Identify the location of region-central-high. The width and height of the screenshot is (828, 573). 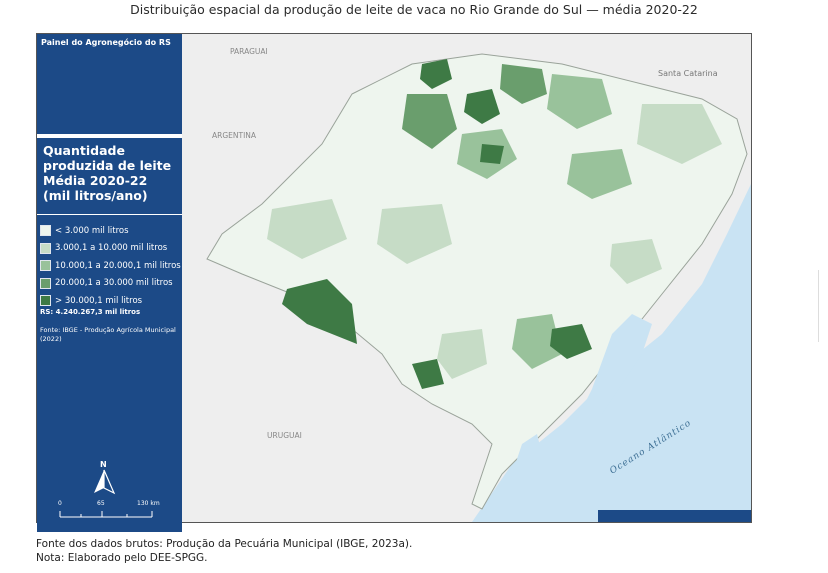
(492, 154).